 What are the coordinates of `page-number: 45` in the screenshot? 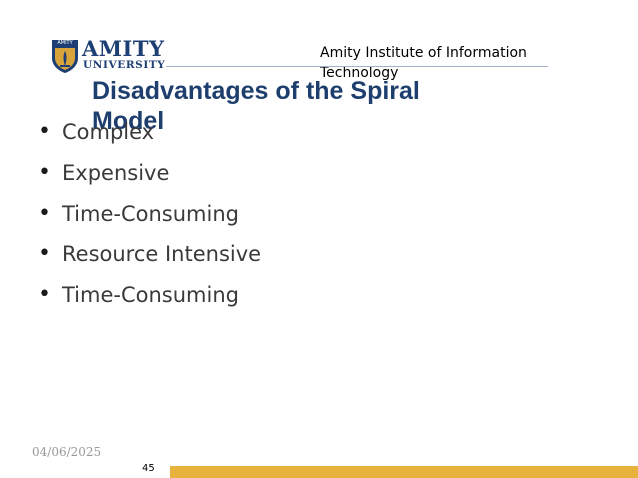 It's located at (148, 468).